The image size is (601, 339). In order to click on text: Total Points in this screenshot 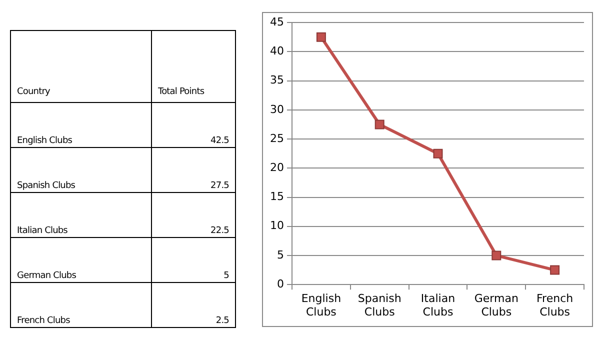, I will do `click(194, 66)`.